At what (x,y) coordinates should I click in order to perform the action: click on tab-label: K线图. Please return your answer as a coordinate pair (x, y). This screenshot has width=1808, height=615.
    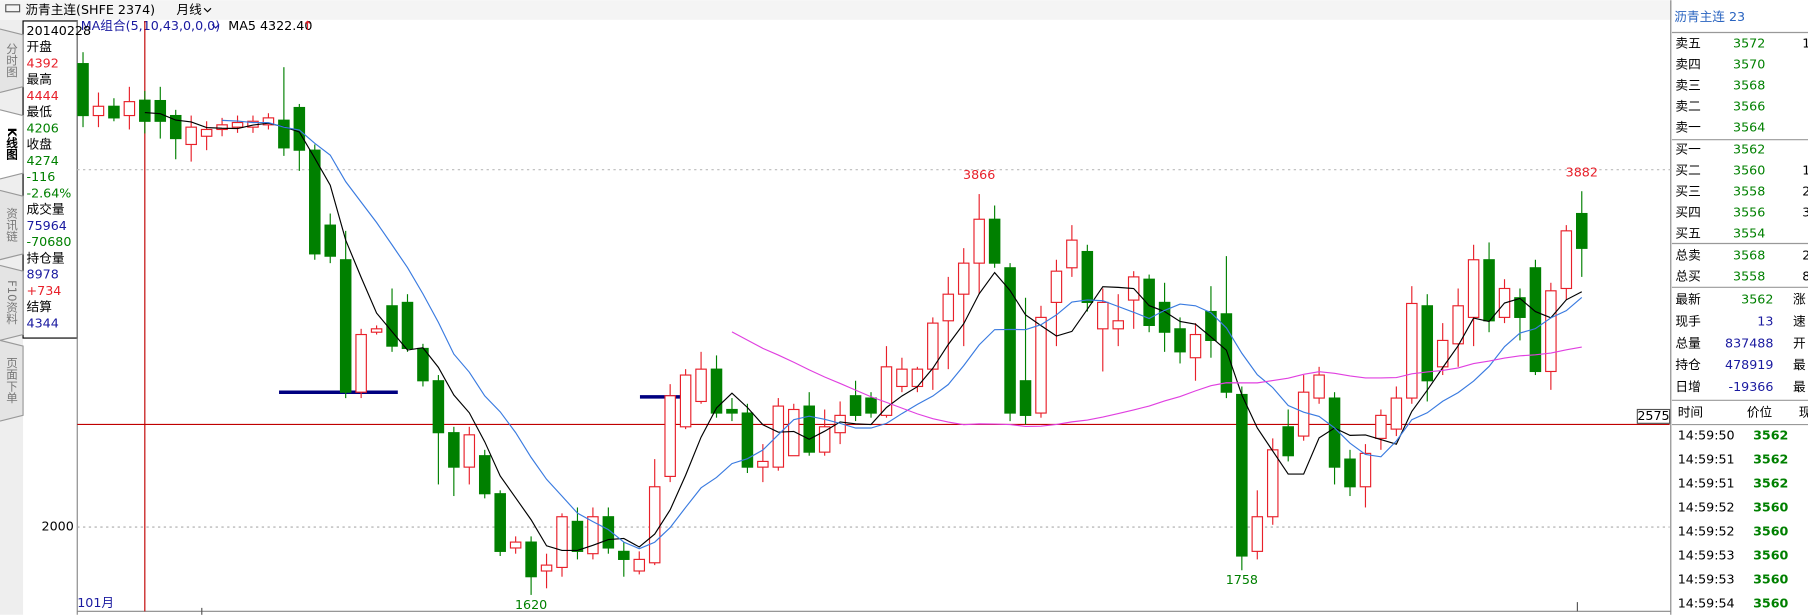
    Looking at the image, I should click on (12, 144).